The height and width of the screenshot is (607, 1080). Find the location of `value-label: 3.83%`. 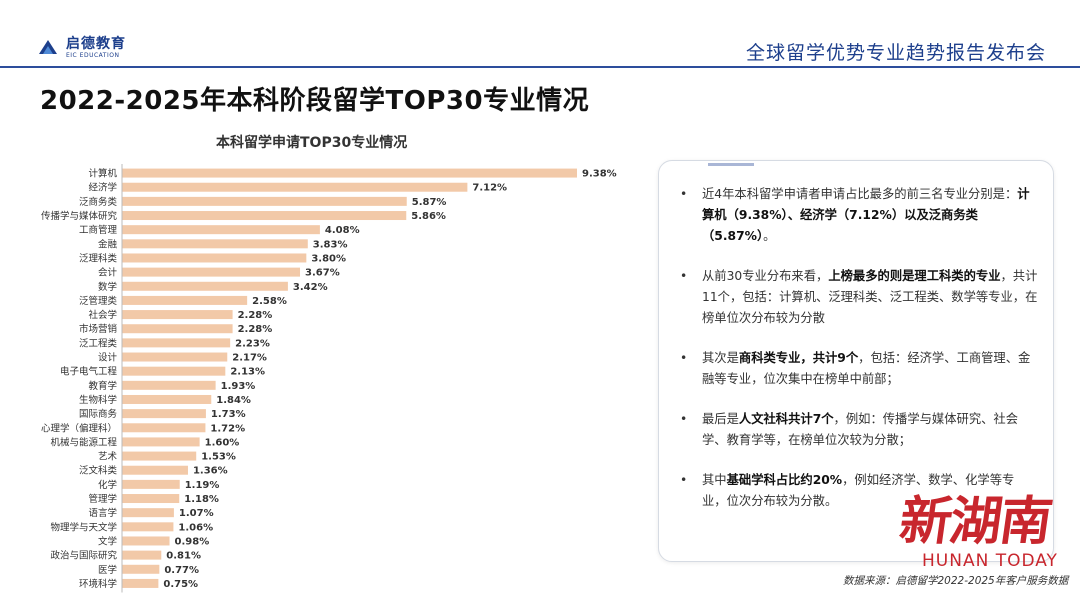

value-label: 3.83% is located at coordinates (330, 244).